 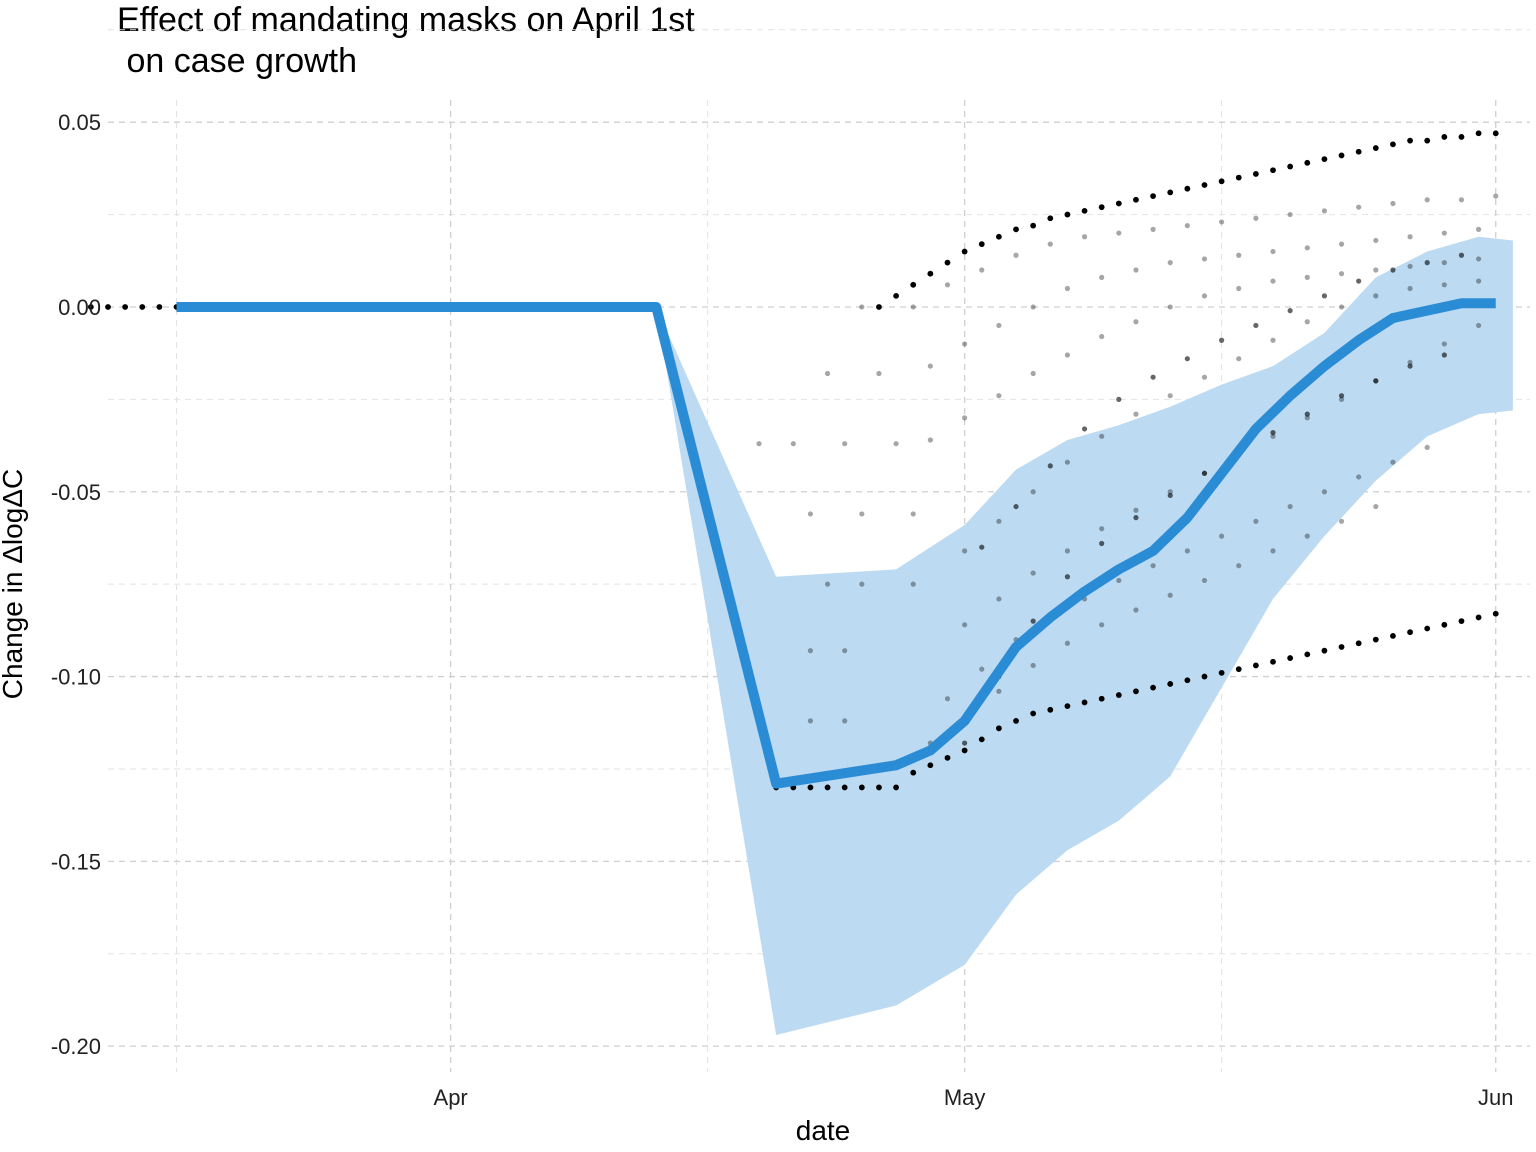 I want to click on y-axis-title: Change in ΔlogΔC, so click(x=14, y=584).